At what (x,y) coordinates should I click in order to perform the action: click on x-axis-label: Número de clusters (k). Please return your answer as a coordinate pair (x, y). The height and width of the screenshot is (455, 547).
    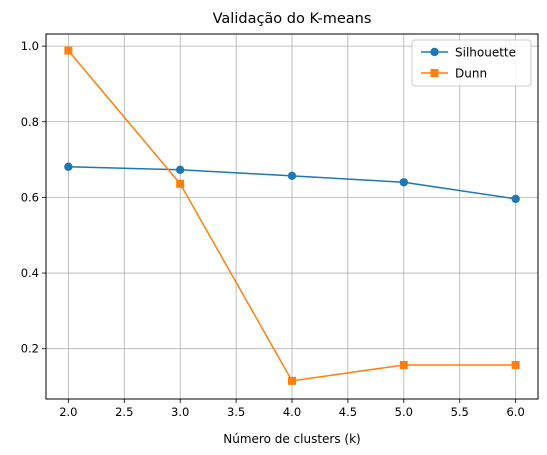
    Looking at the image, I should click on (291, 439).